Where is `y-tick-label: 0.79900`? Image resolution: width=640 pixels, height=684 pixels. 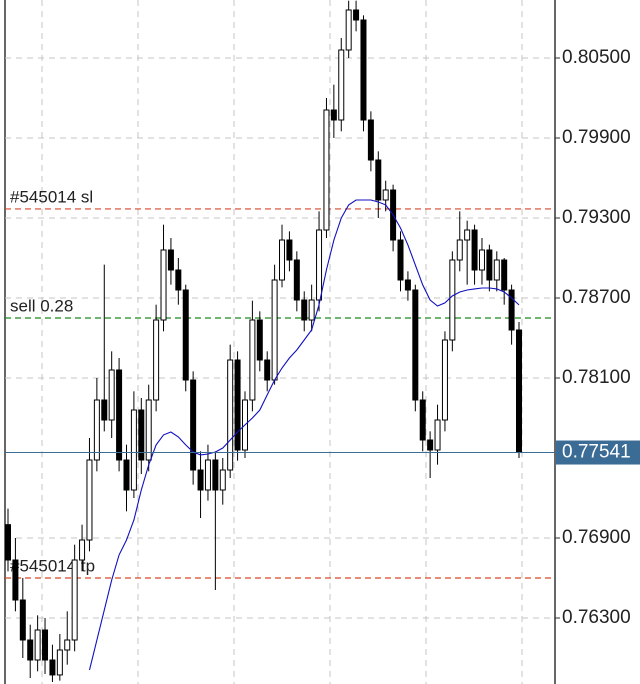
y-tick-label: 0.79900 is located at coordinates (596, 137).